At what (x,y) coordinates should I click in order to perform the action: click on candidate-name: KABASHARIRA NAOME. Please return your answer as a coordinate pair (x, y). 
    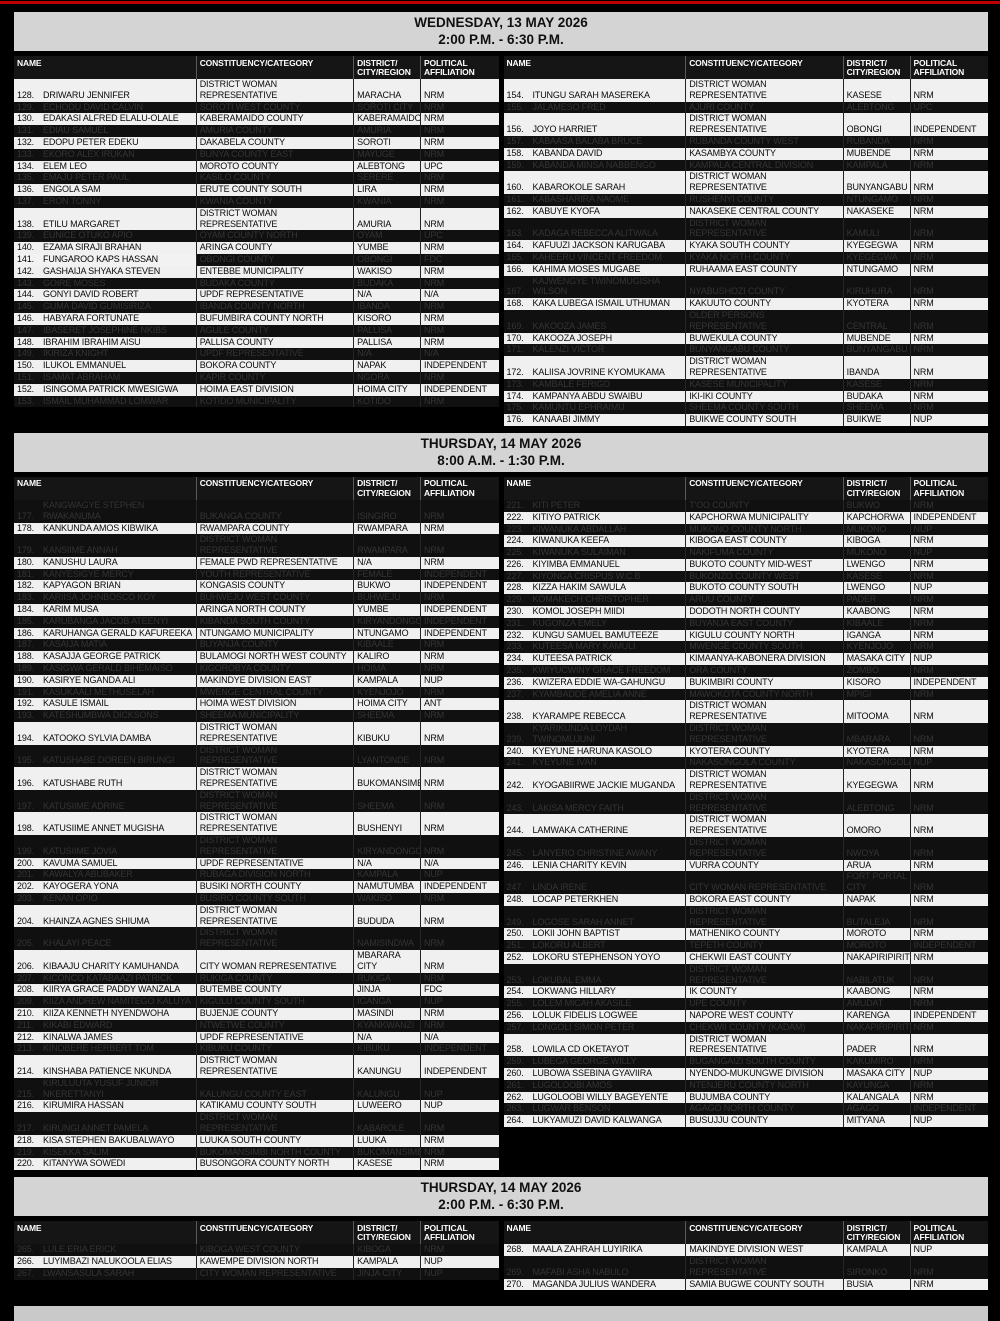
    Looking at the image, I should click on (581, 198).